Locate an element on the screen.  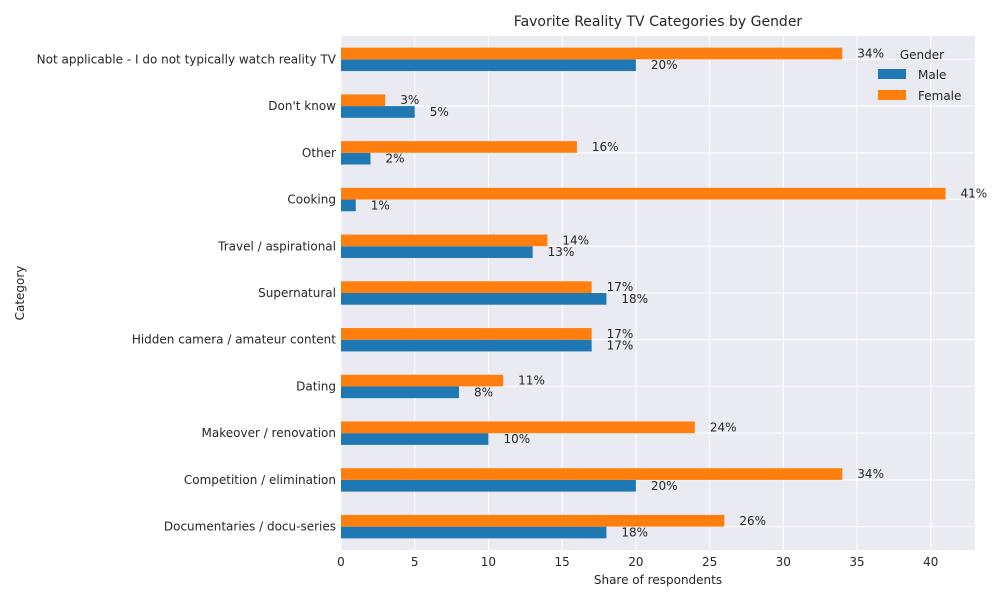
bar-label-female-10: 34% is located at coordinates (870, 54).